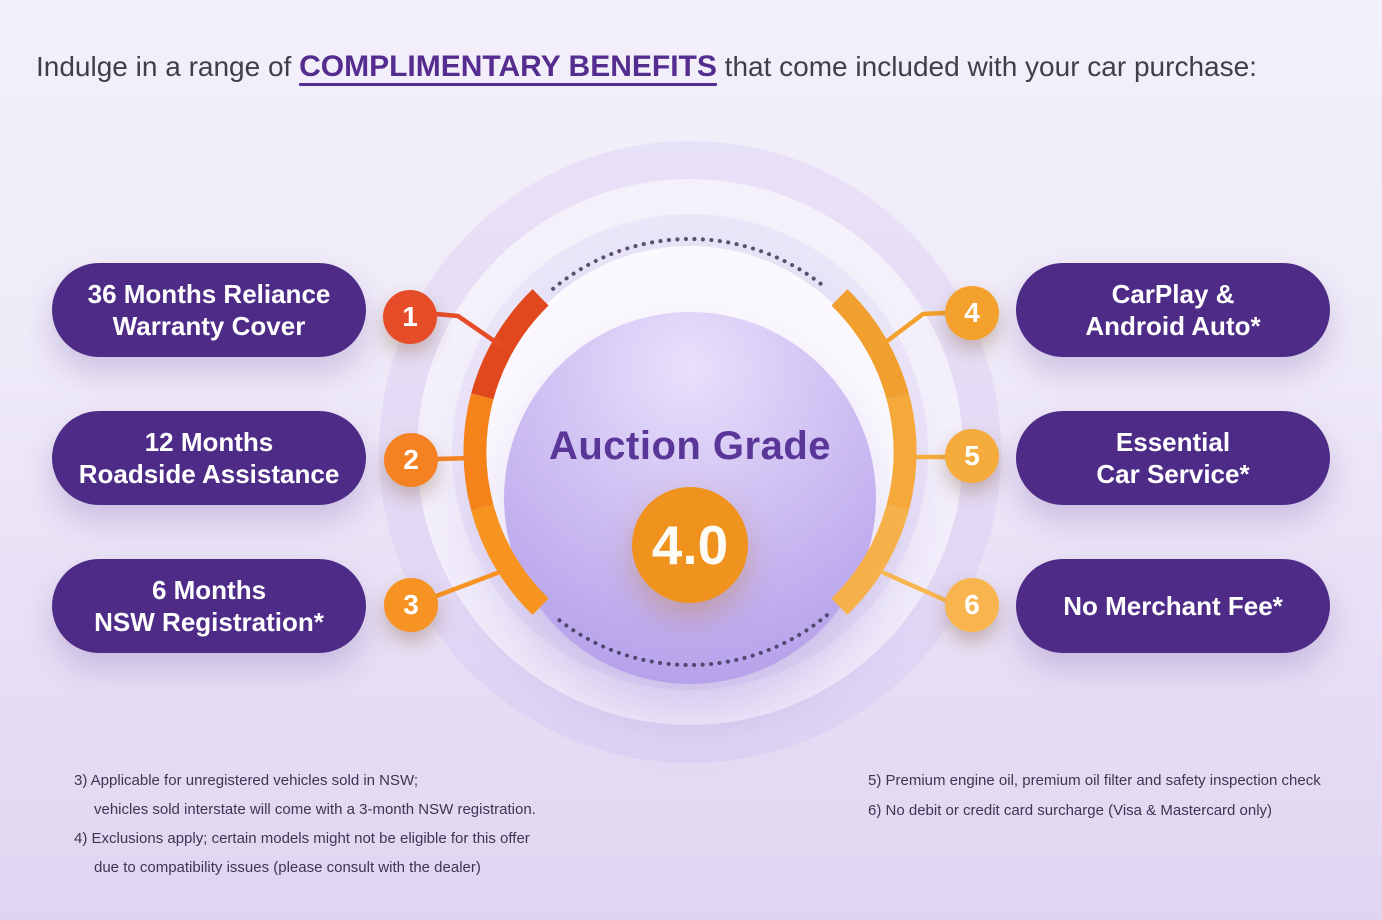 This screenshot has width=1382, height=920. Describe the element at coordinates (690, 264) in the screenshot. I see `dotted-arc-top` at that location.